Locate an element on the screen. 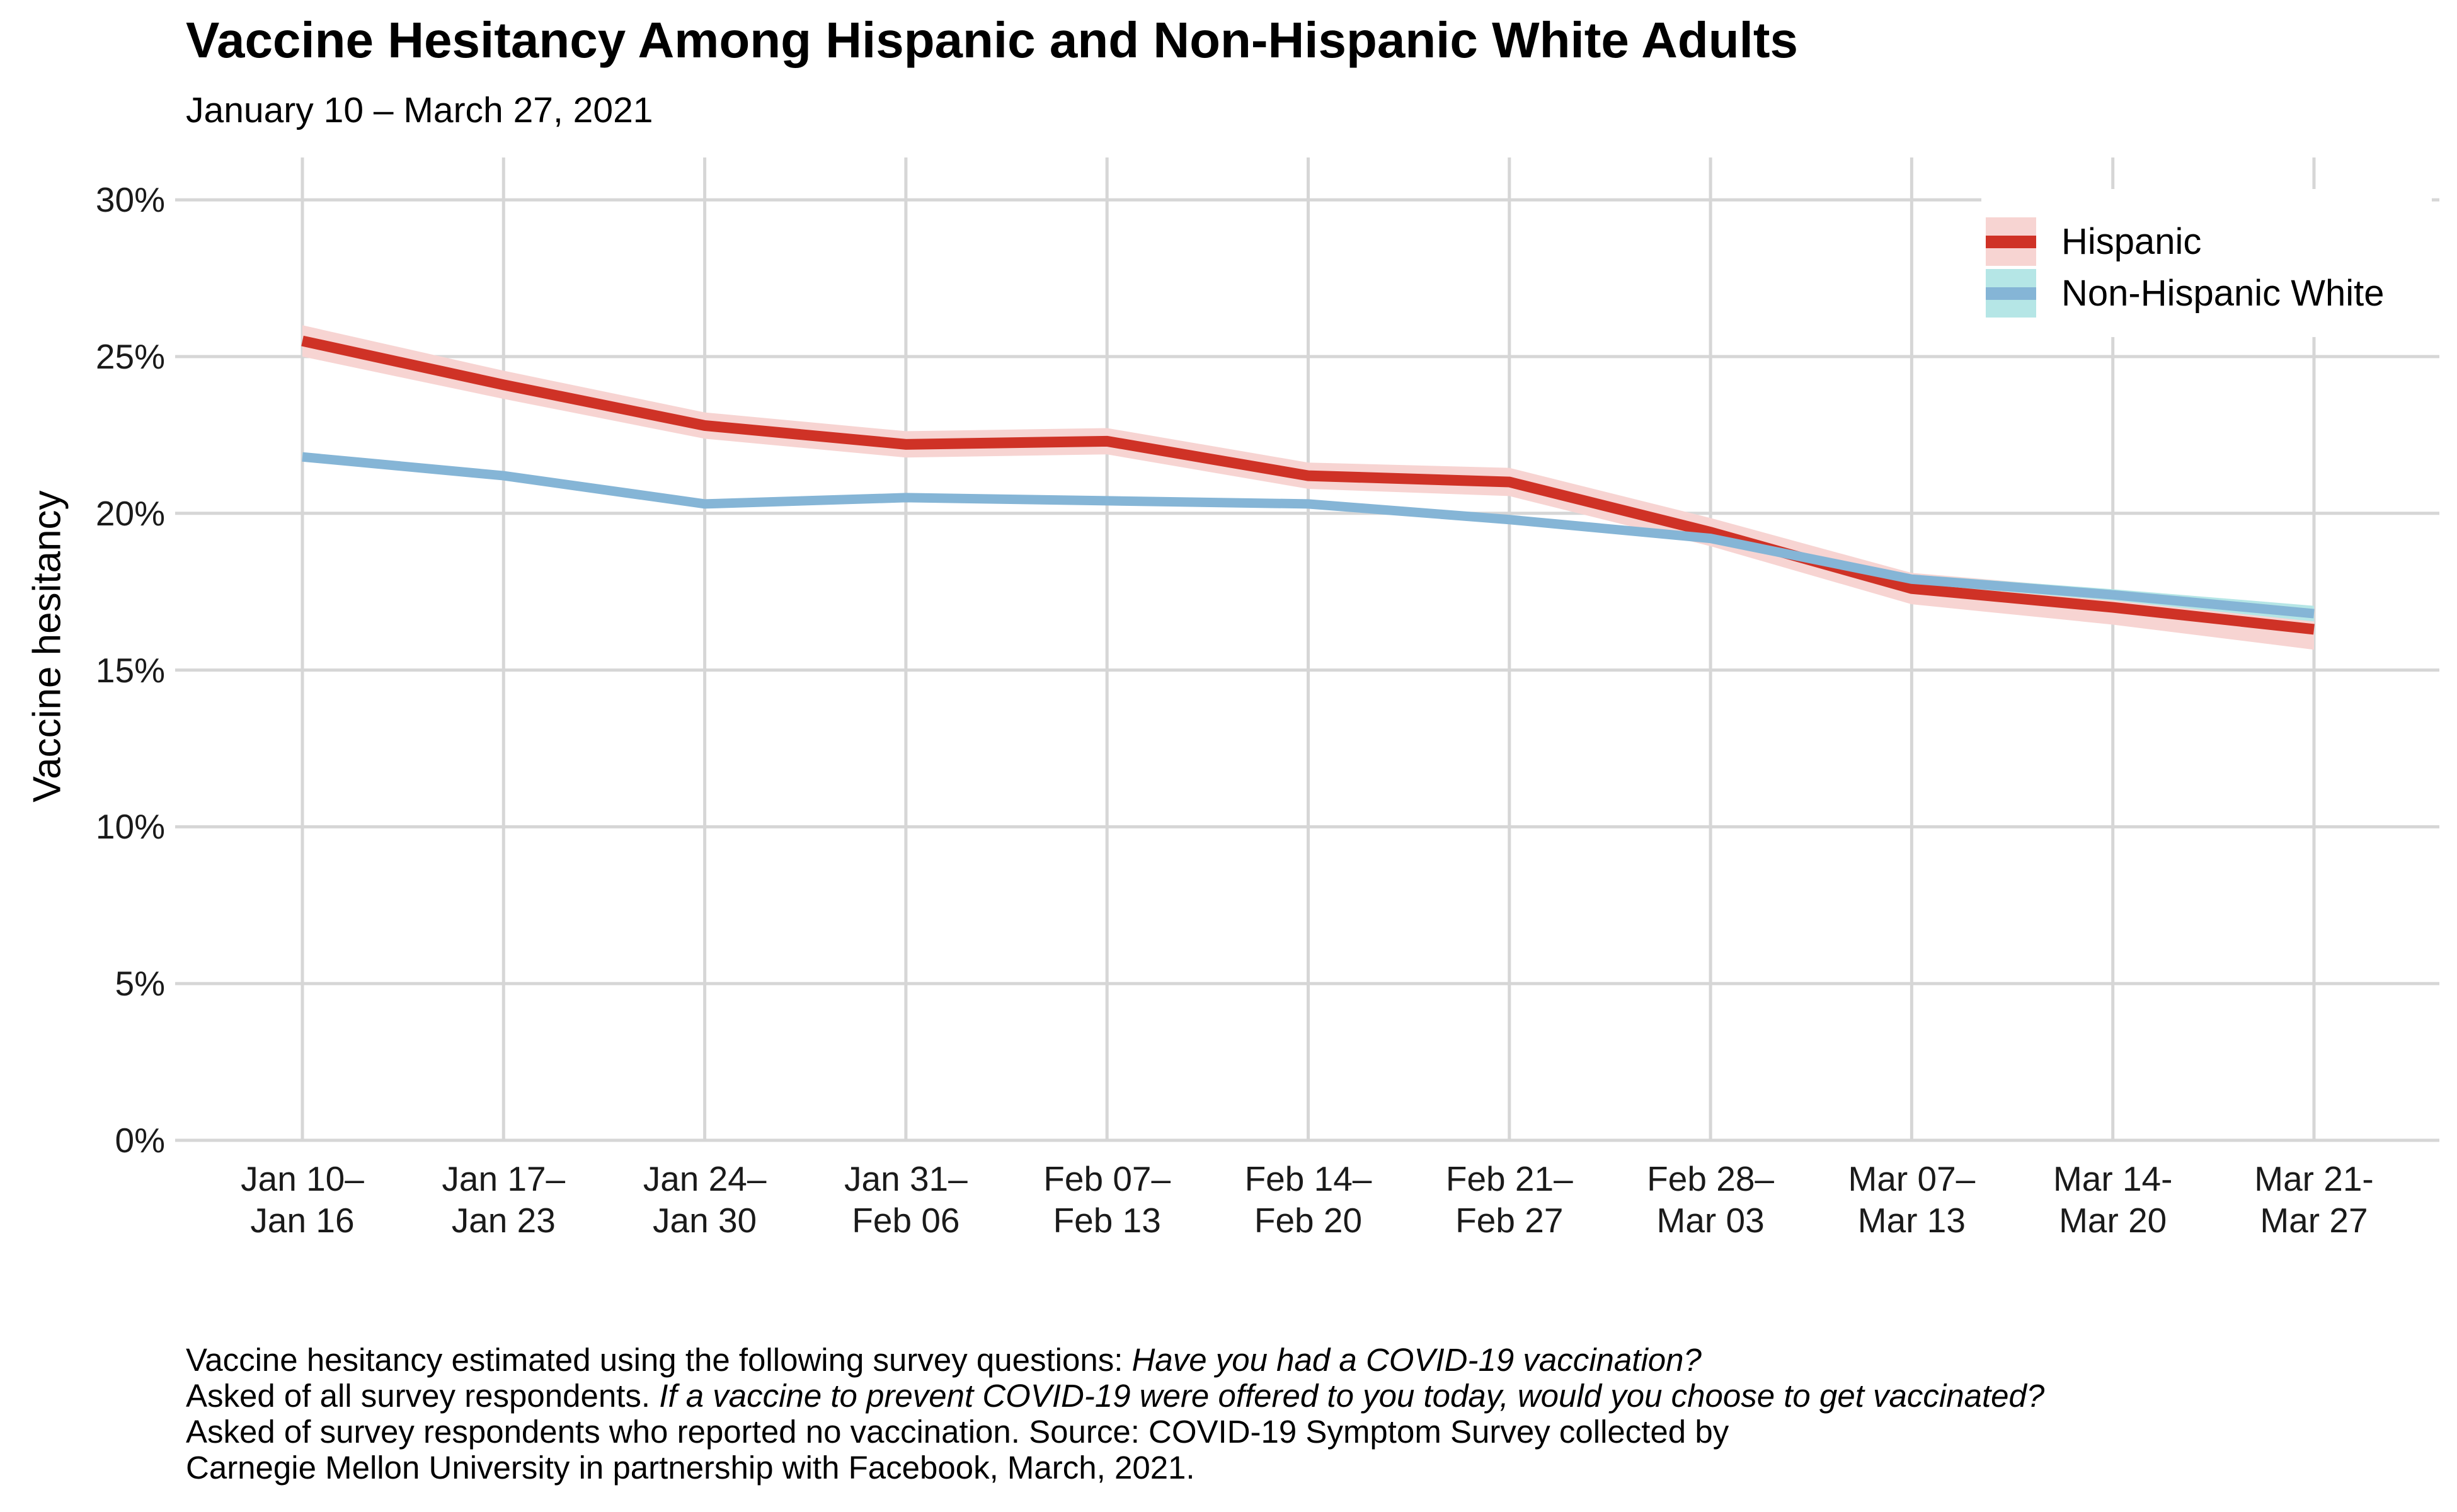 This screenshot has height=1512, width=2457. x-tick-label: Jan 31– Feb 06 is located at coordinates (906, 1199).